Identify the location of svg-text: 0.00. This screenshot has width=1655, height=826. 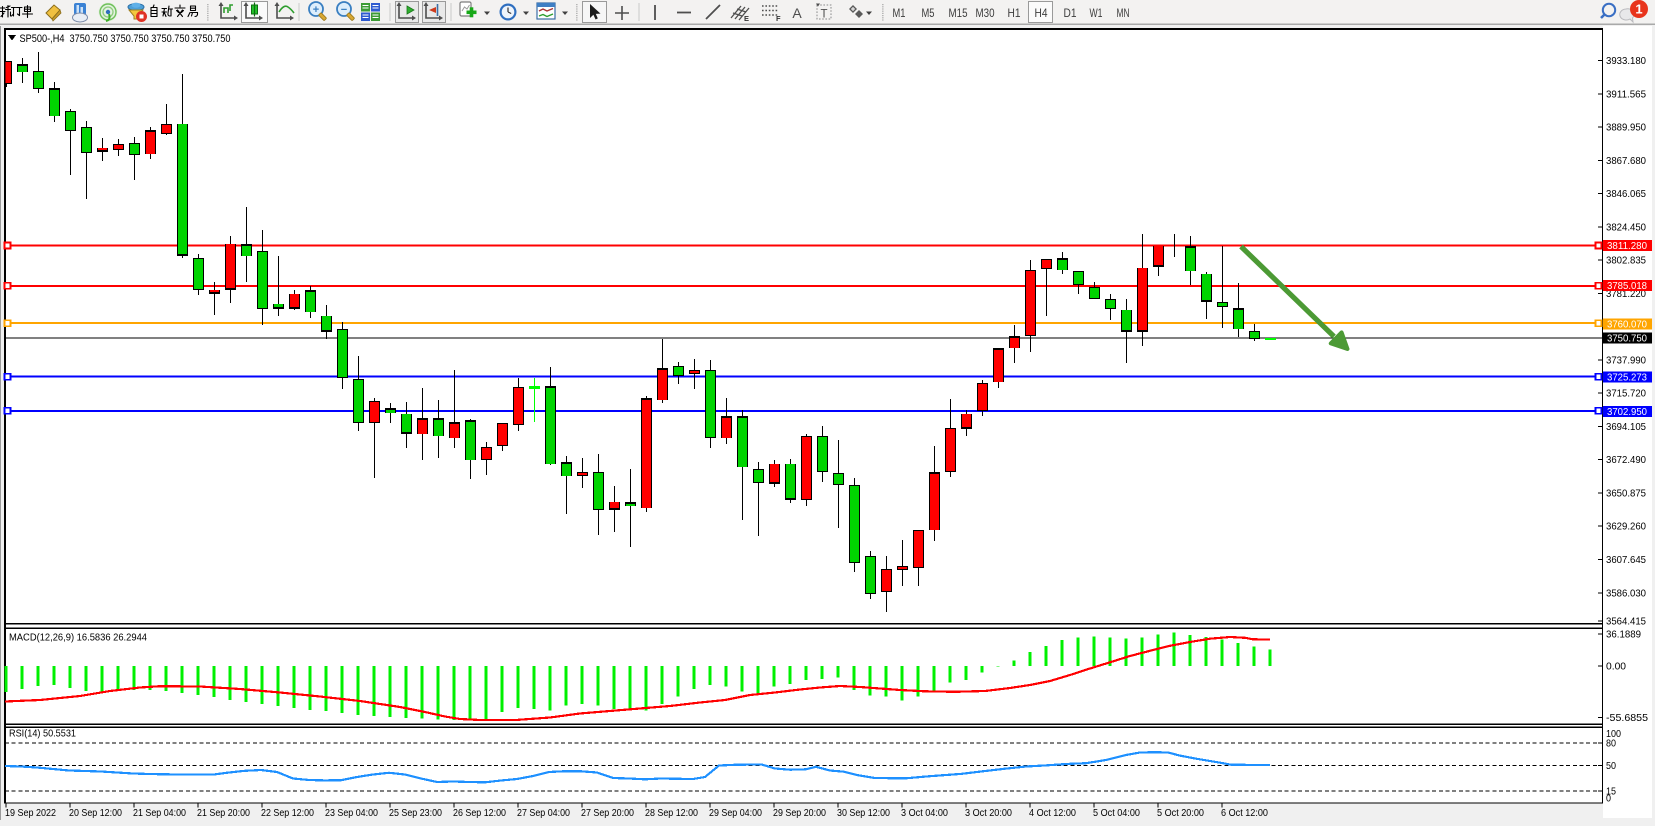
(1616, 667).